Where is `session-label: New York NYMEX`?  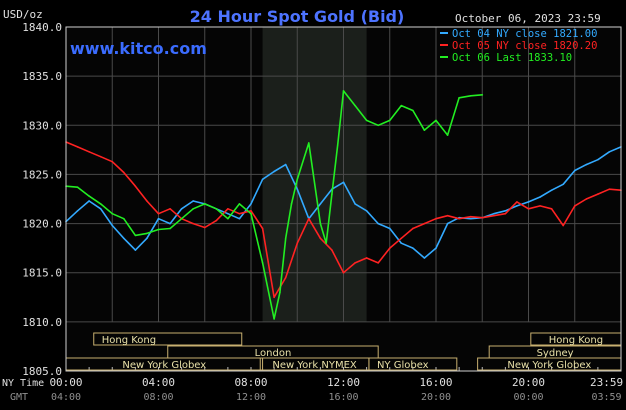
session-label: New York NYMEX is located at coordinates (314, 365).